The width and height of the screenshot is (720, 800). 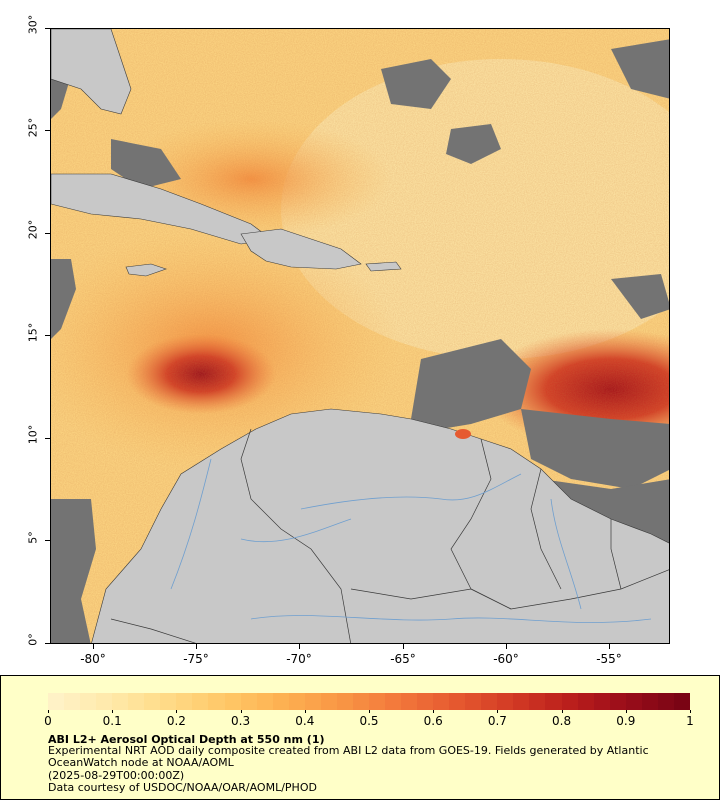 I want to click on no-data-antilles, so click(x=471, y=384).